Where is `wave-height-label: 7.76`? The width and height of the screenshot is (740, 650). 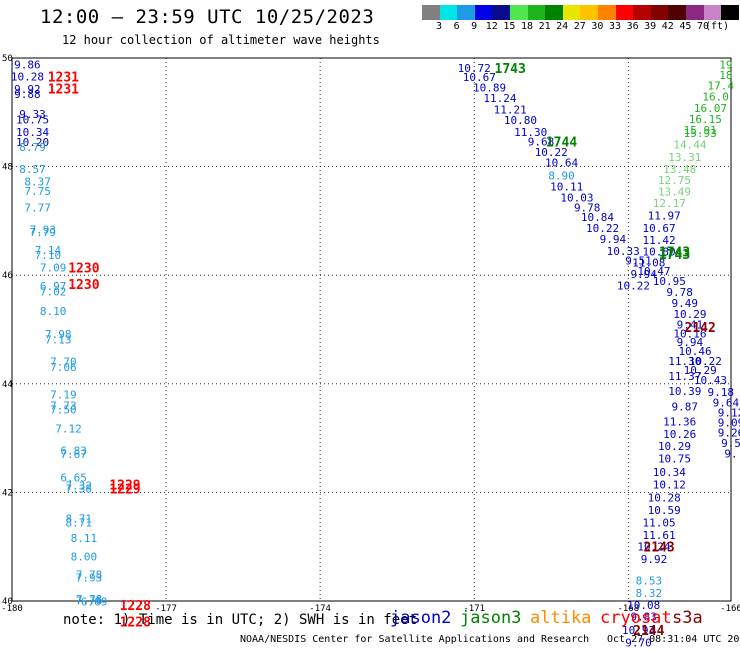 wave-height-label: 7.76 is located at coordinates (89, 600).